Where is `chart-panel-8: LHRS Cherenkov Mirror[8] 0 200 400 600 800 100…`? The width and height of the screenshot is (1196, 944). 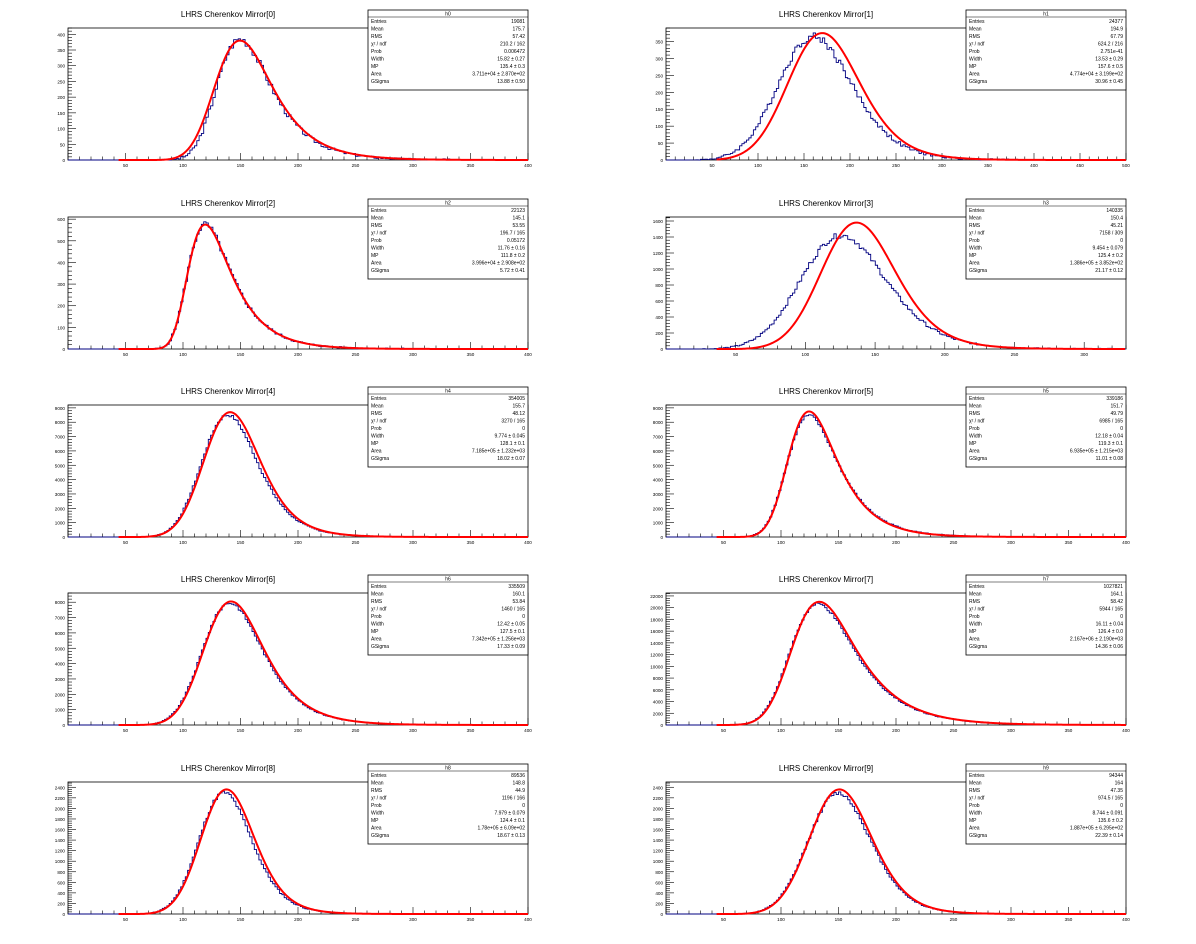
chart-panel-8: LHRS Cherenkov Mirror[8] 0 200 400 600 800 100… is located at coordinates (293, 842).